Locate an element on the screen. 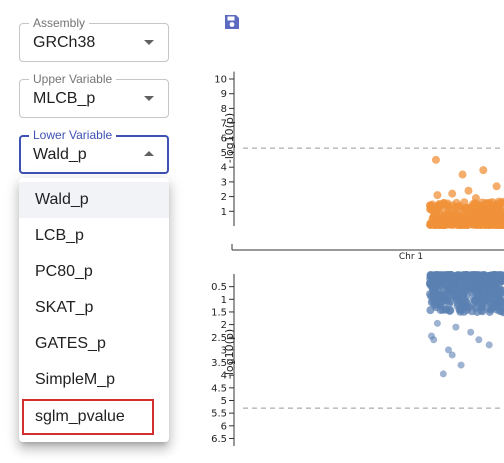 This screenshot has height=463, width=504. menu-item-skat-p: SKAT_p is located at coordinates (64, 307).